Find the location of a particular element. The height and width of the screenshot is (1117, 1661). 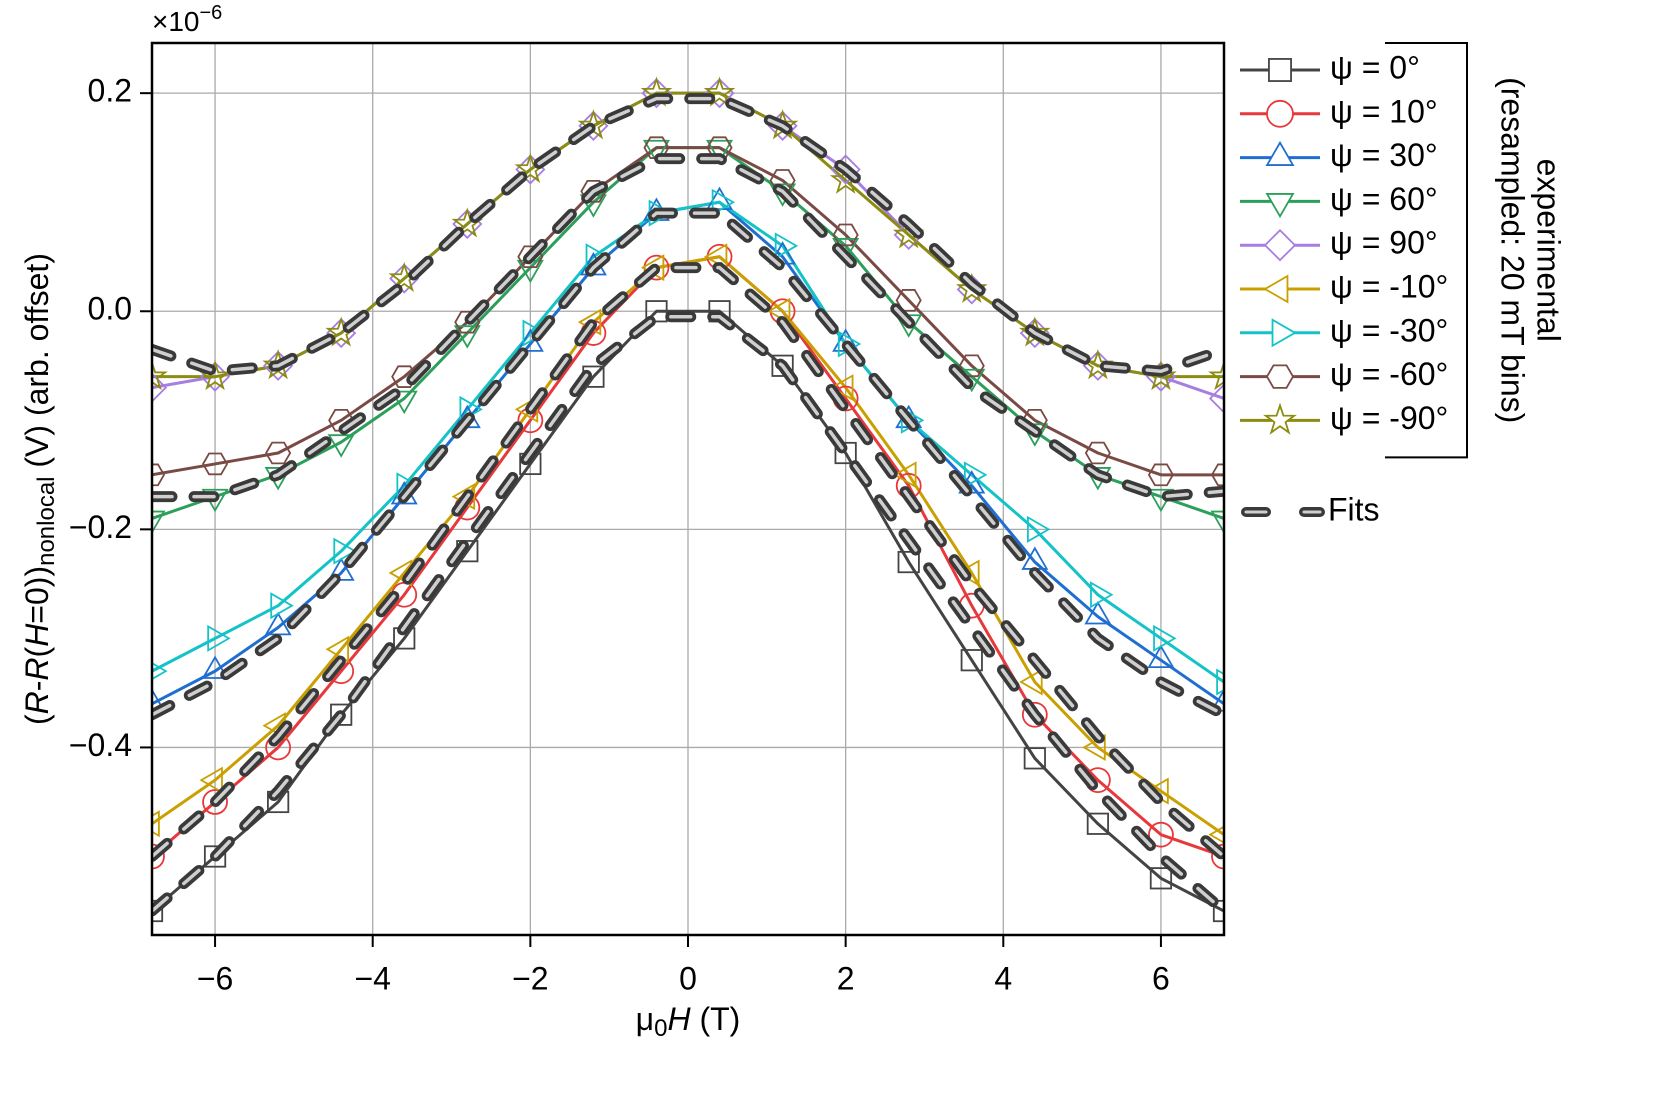

multiplier-base: ×10 is located at coordinates (176, 21).